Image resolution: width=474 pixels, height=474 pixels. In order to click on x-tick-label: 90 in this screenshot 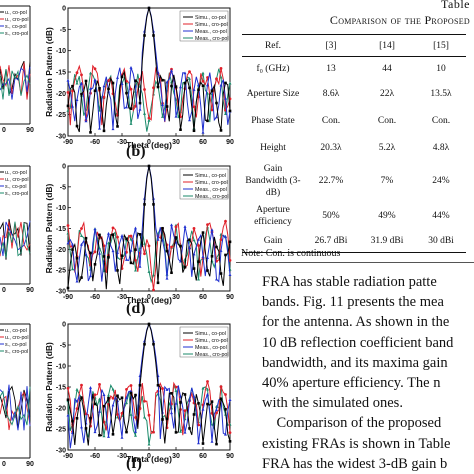, I will do `click(30, 464)`.